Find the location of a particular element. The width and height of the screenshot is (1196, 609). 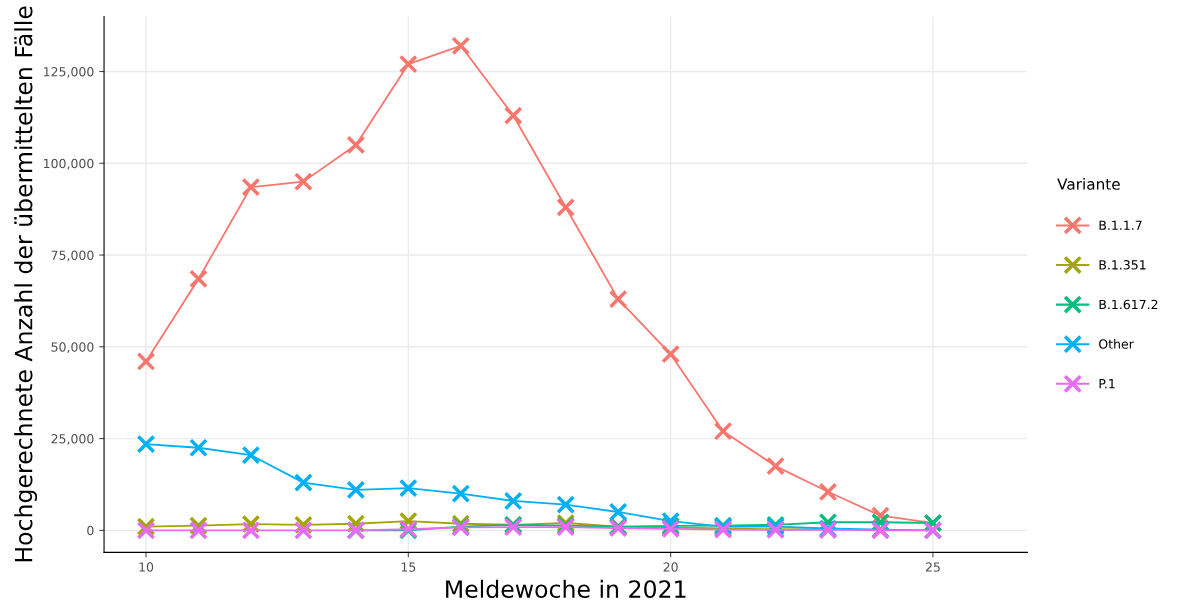

legend-label: Other is located at coordinates (1116, 344).